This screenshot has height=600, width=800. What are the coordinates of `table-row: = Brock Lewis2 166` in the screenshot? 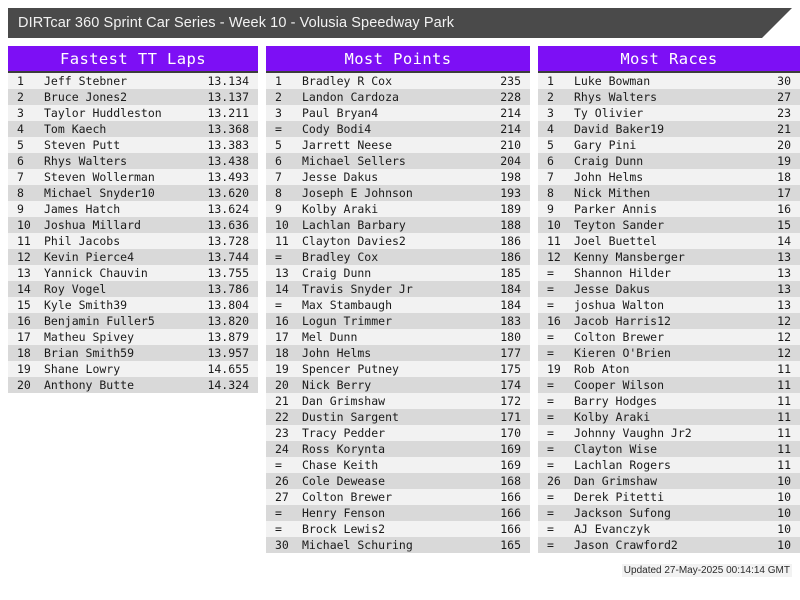 It's located at (398, 529).